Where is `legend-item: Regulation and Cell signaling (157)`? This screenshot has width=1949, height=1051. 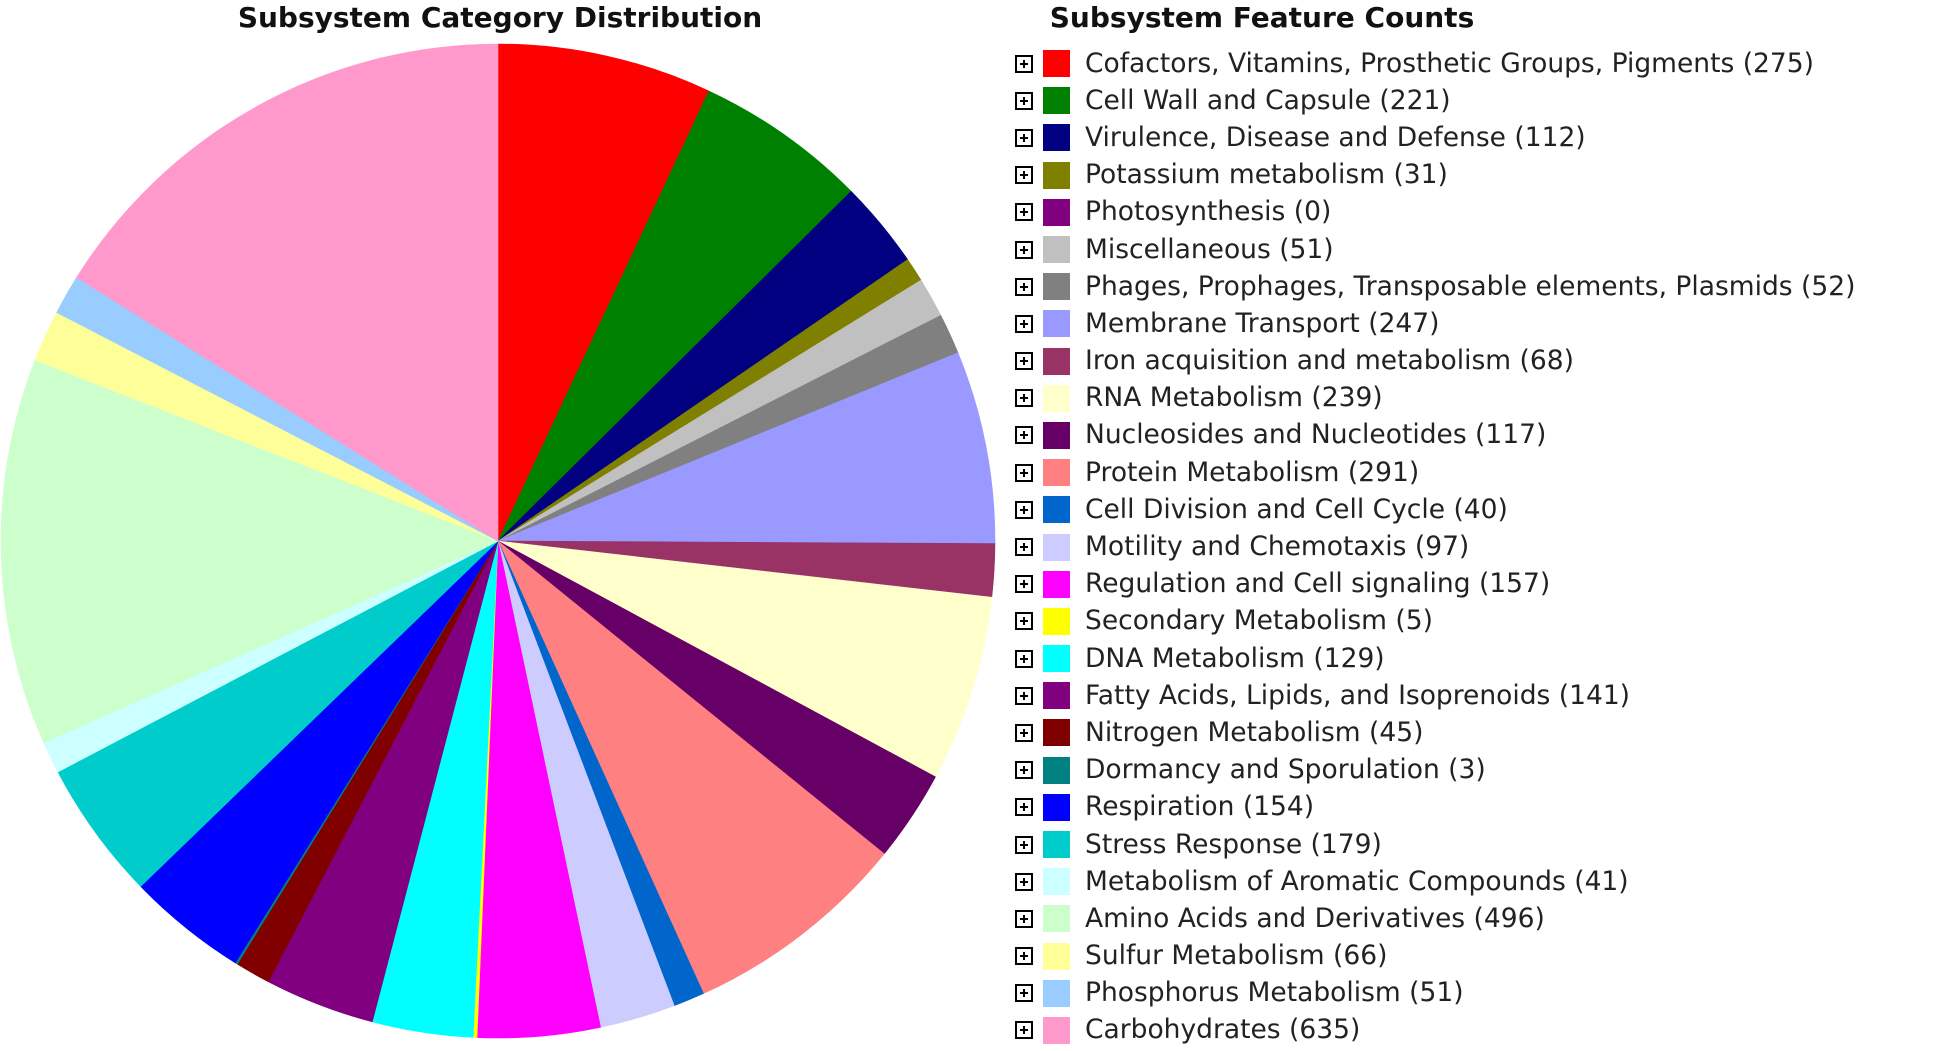
legend-item: Regulation and Cell signaling (157) is located at coordinates (1435, 584).